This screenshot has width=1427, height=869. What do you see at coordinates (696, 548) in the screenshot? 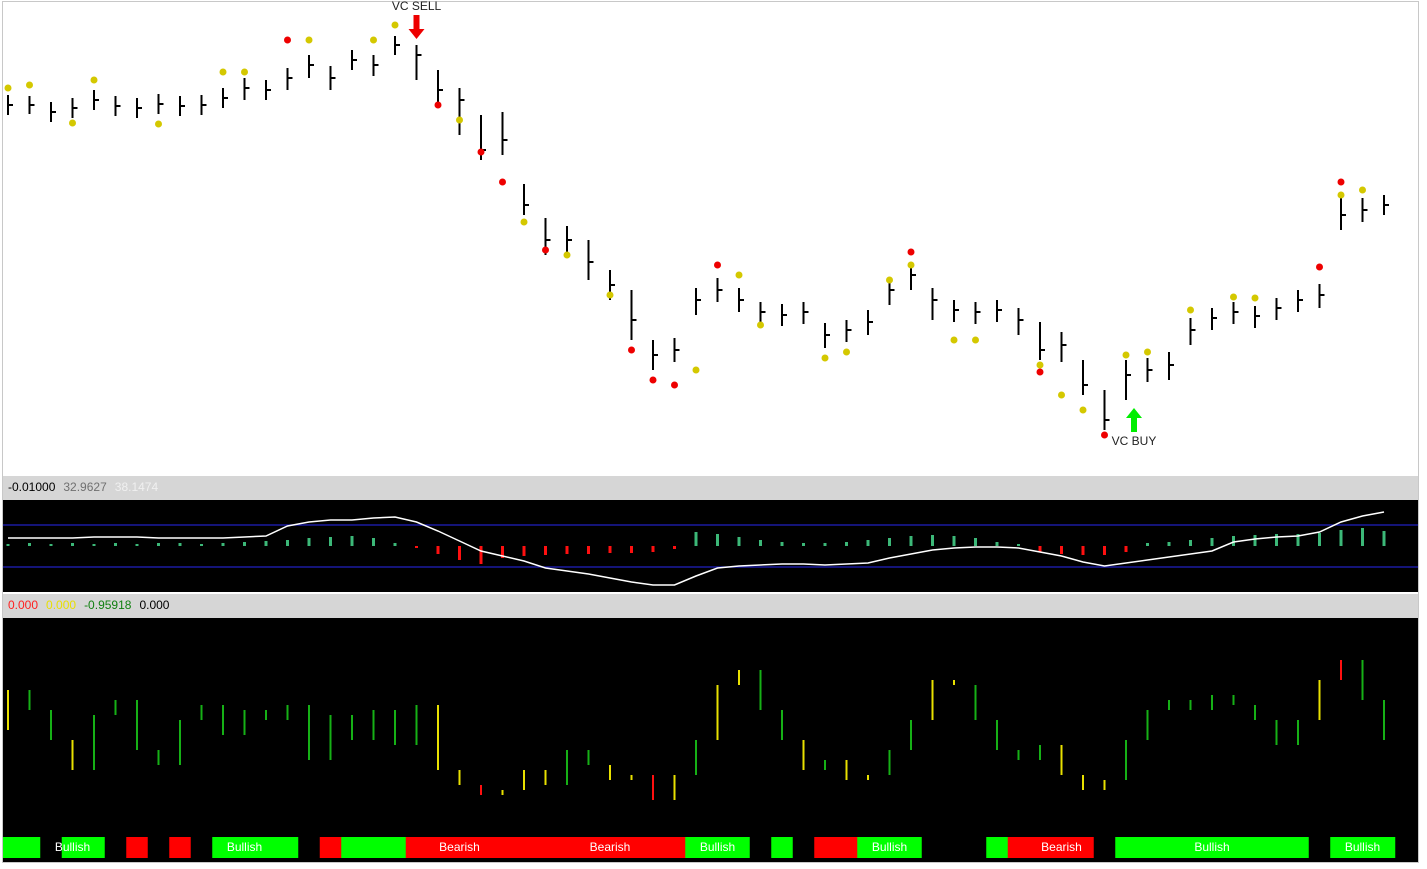
I see `indicator-line` at bounding box center [696, 548].